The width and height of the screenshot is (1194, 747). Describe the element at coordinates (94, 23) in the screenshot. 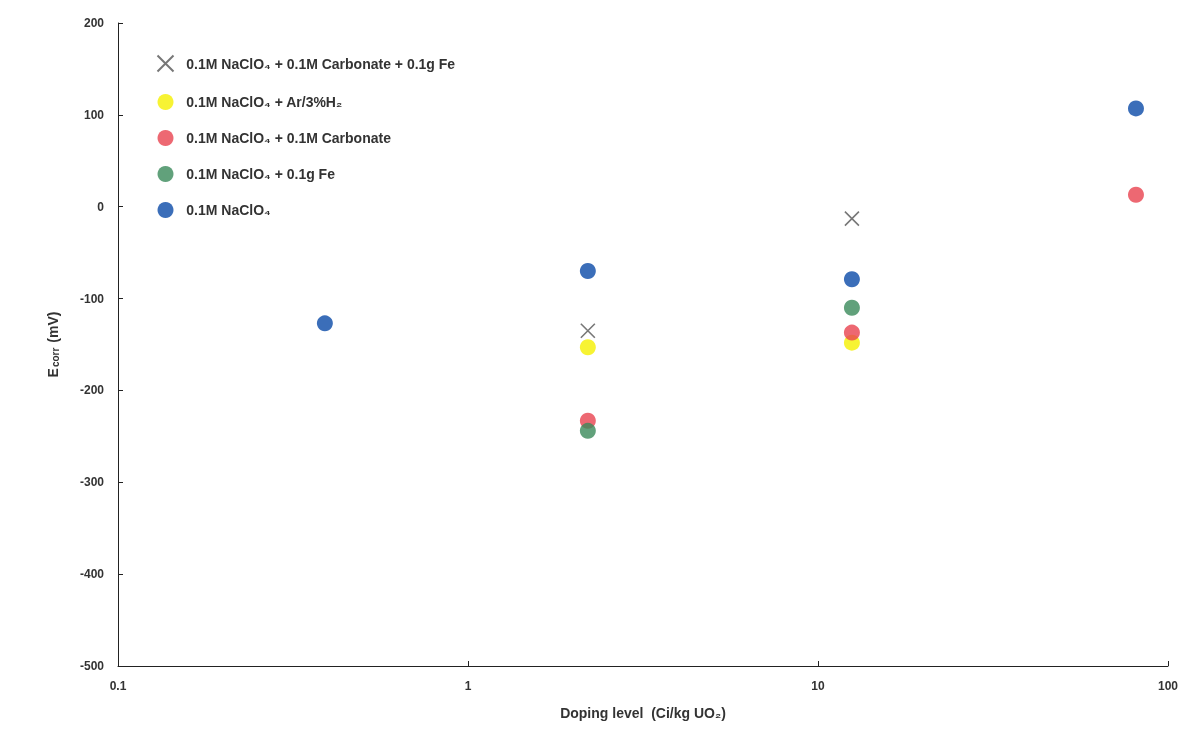

I see `y-tick-label: 200` at that location.